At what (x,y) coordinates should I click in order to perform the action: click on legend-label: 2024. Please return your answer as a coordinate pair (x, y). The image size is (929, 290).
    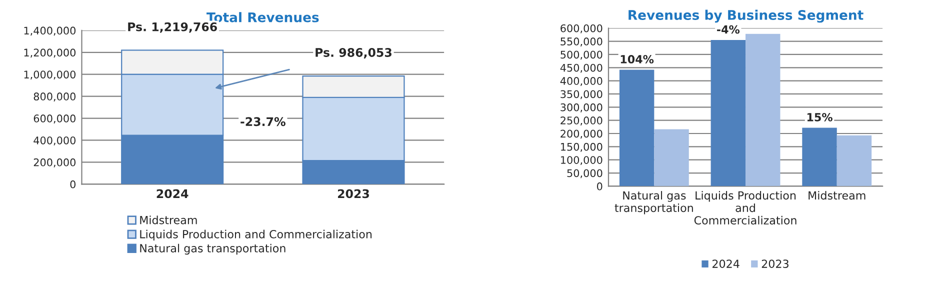
    Looking at the image, I should click on (726, 264).